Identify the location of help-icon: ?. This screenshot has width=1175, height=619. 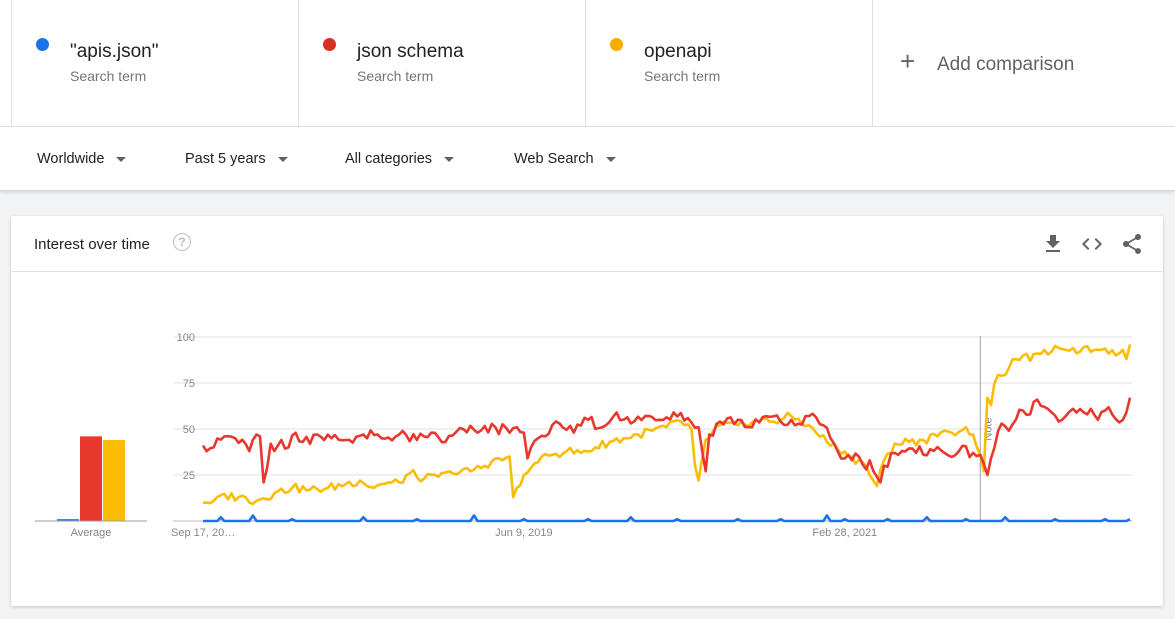
(182, 242).